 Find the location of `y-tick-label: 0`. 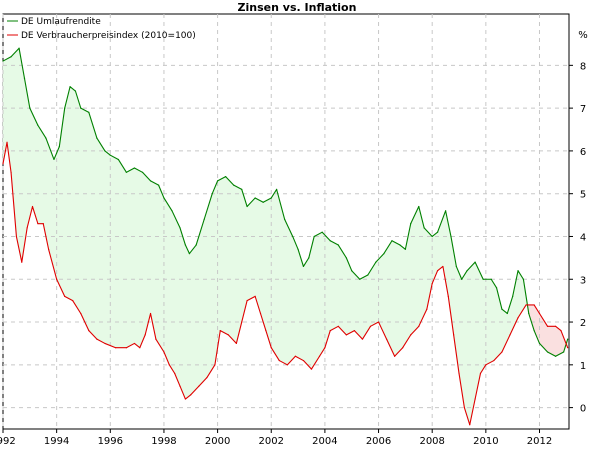

y-tick-label: 0 is located at coordinates (583, 409).